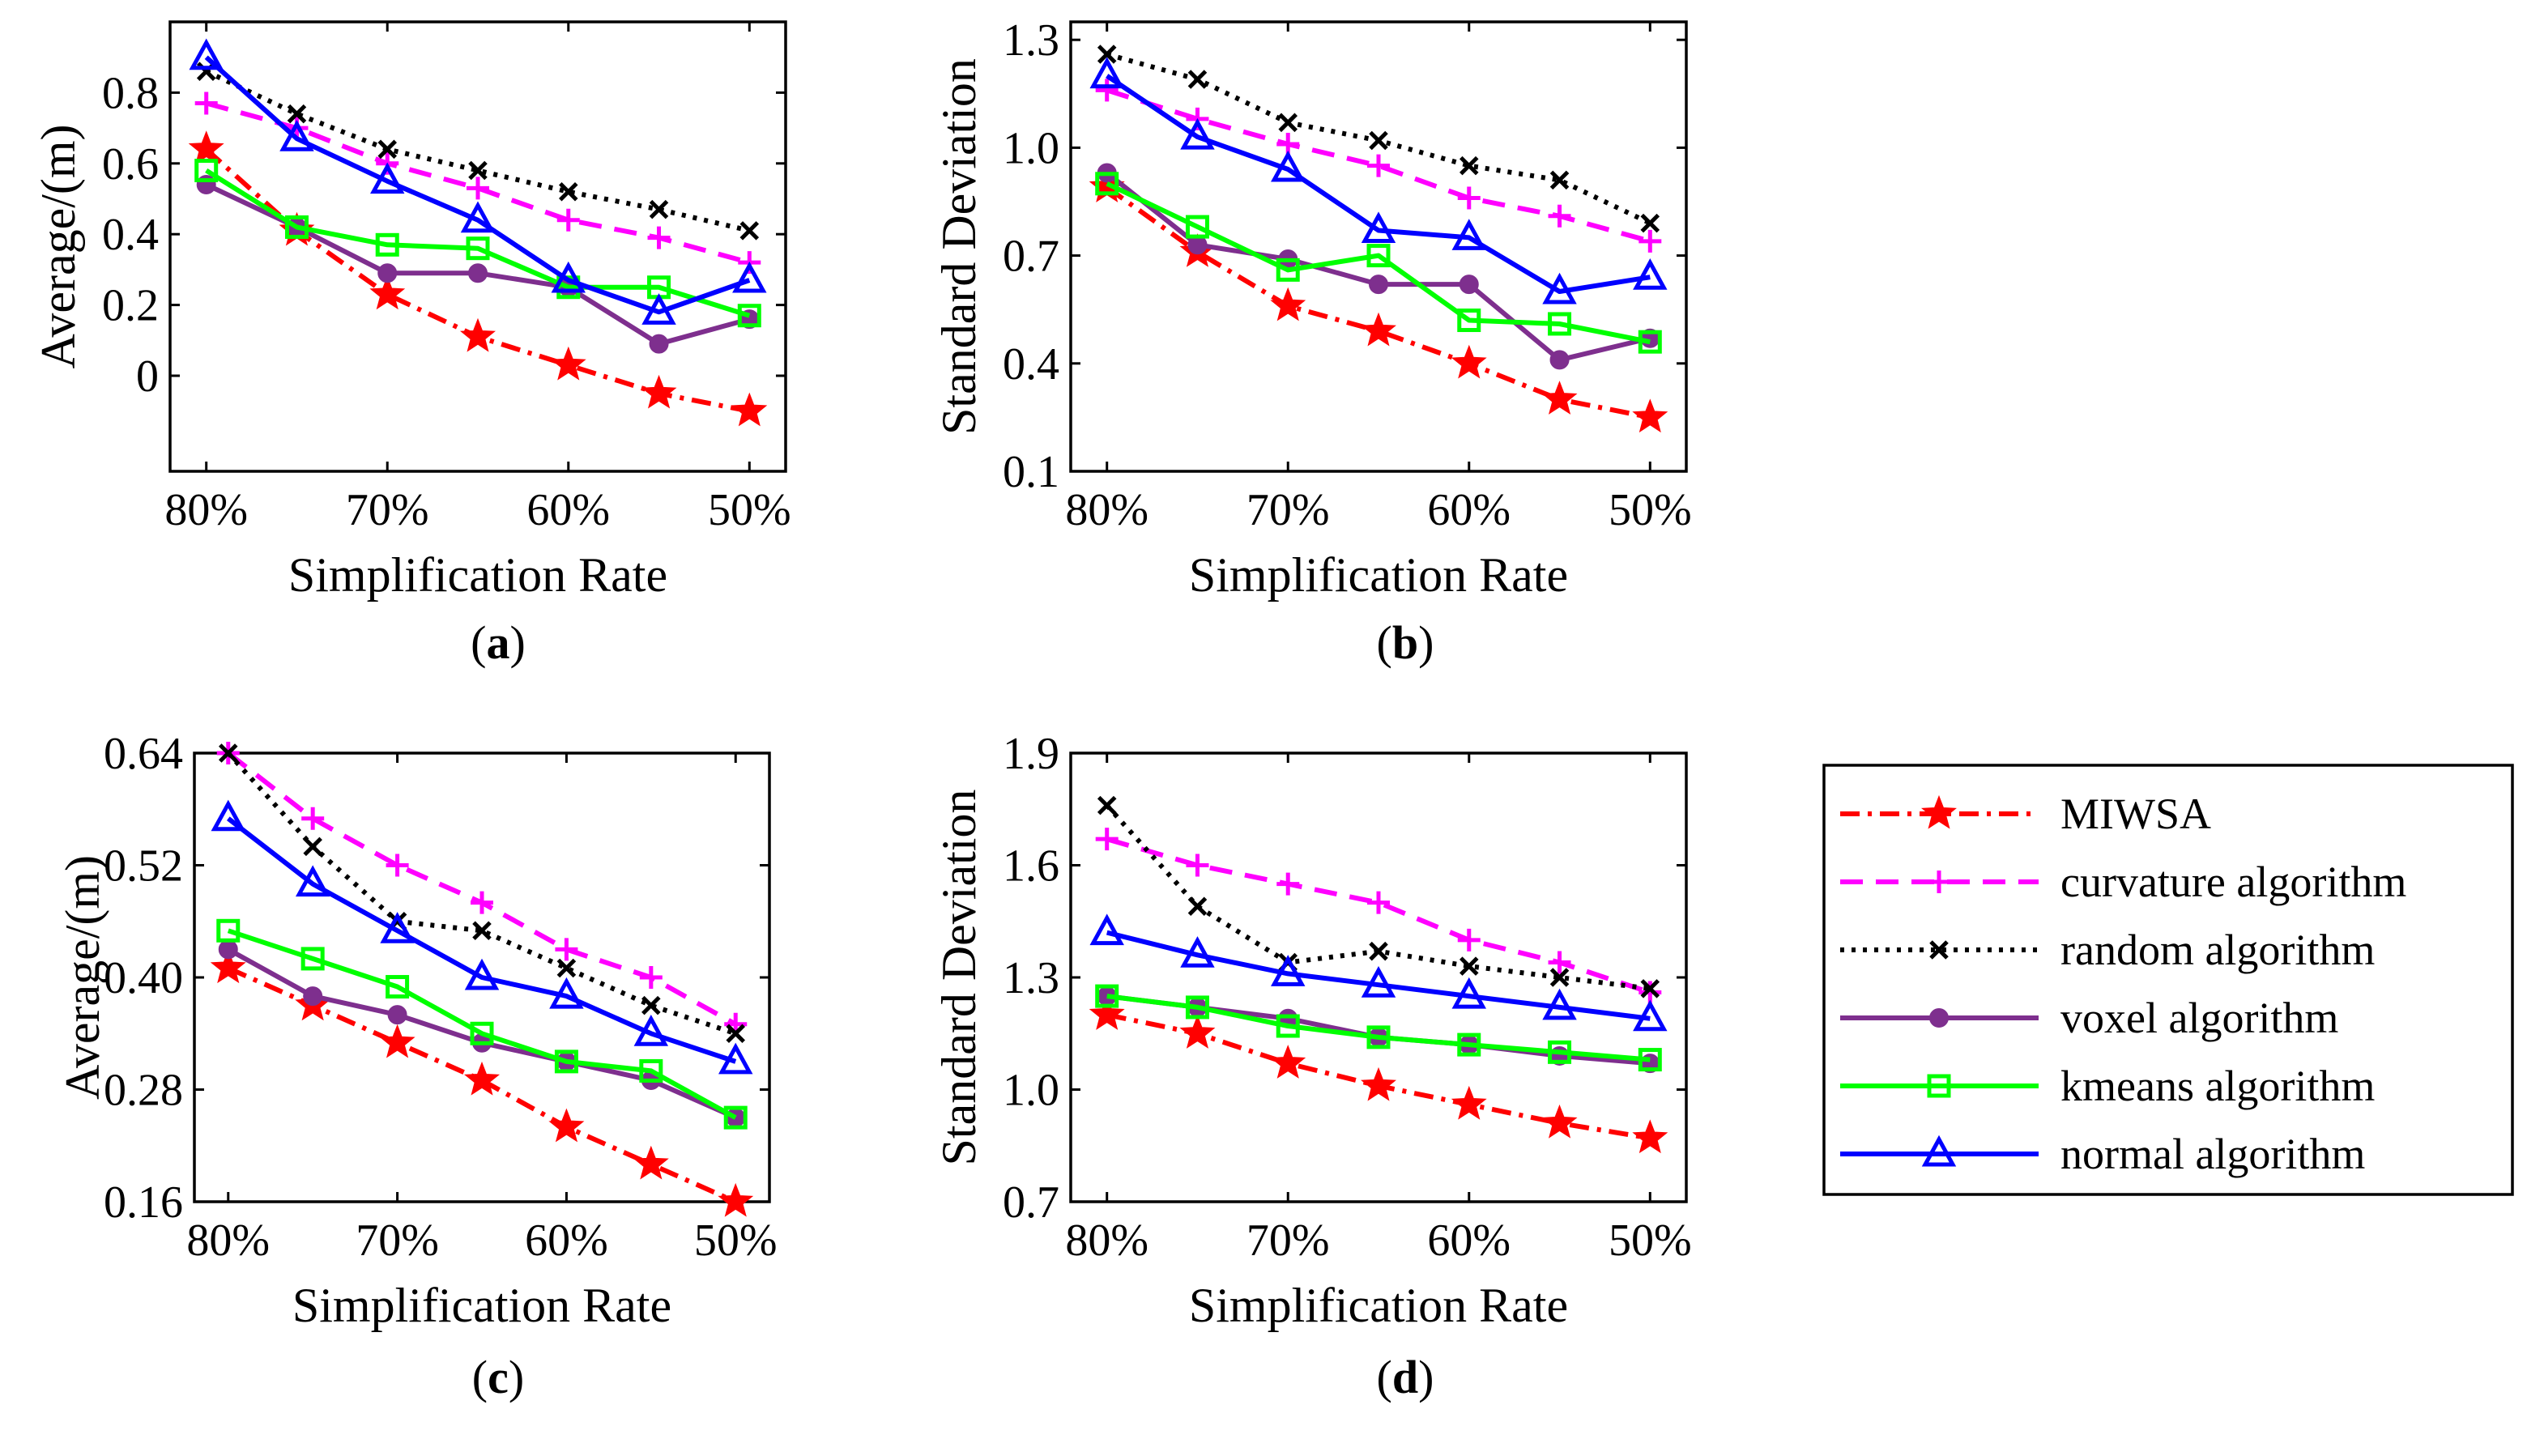  I want to click on series-random-algorithm, so click(1379, 896).